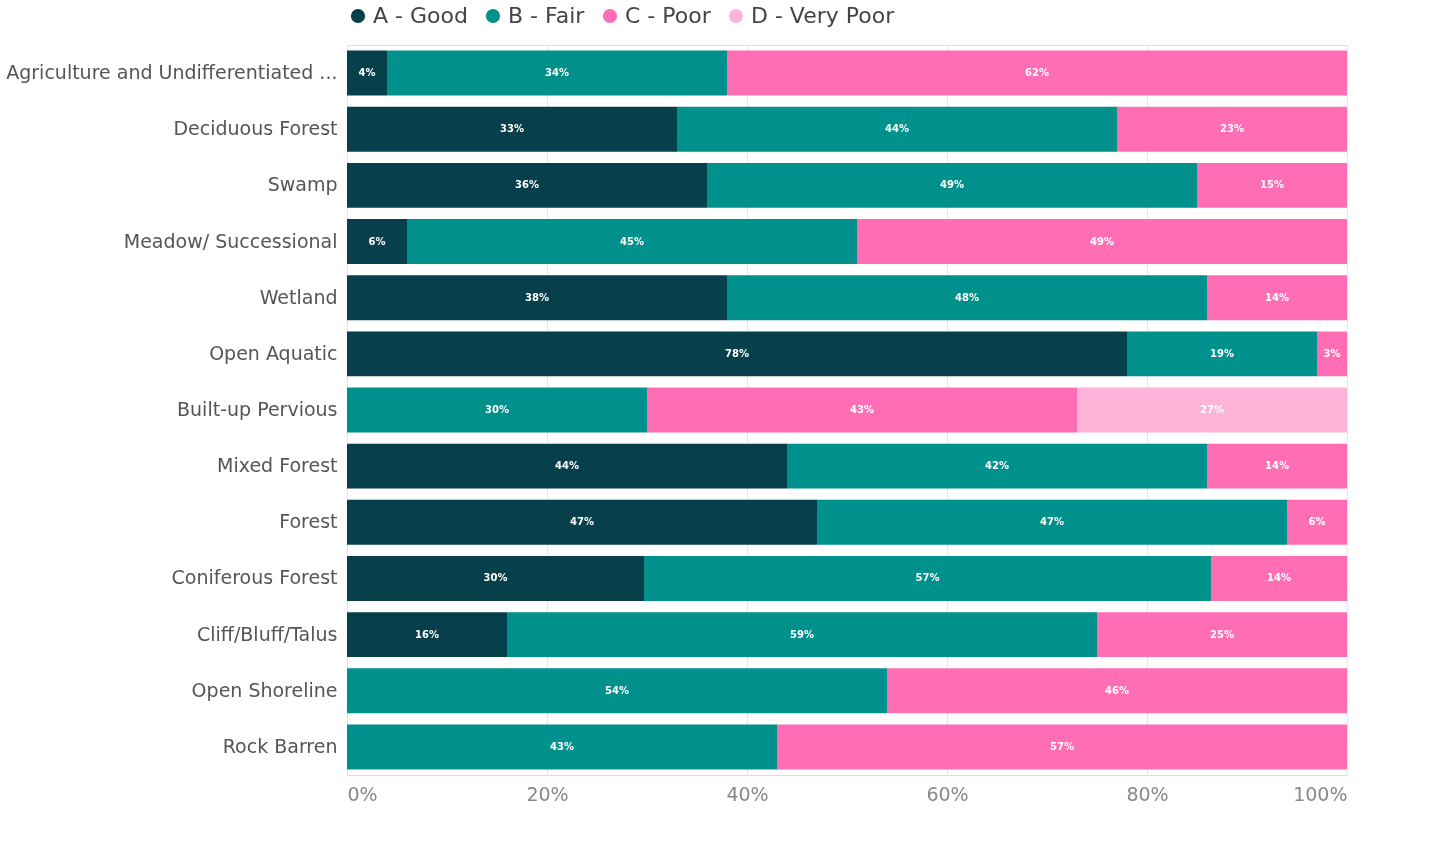 The width and height of the screenshot is (1437, 858). What do you see at coordinates (632, 241) in the screenshot?
I see `data-label: 45%` at bounding box center [632, 241].